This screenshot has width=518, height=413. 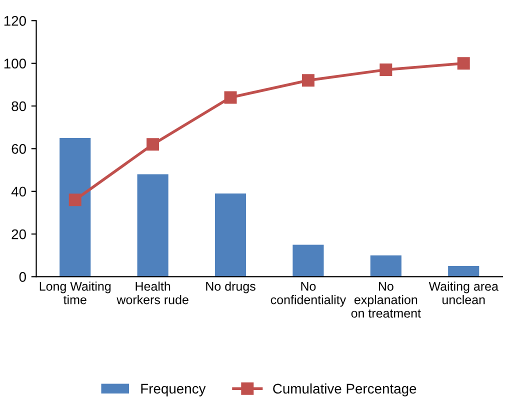 I want to click on y-tick-label: 80, so click(x=19, y=106).